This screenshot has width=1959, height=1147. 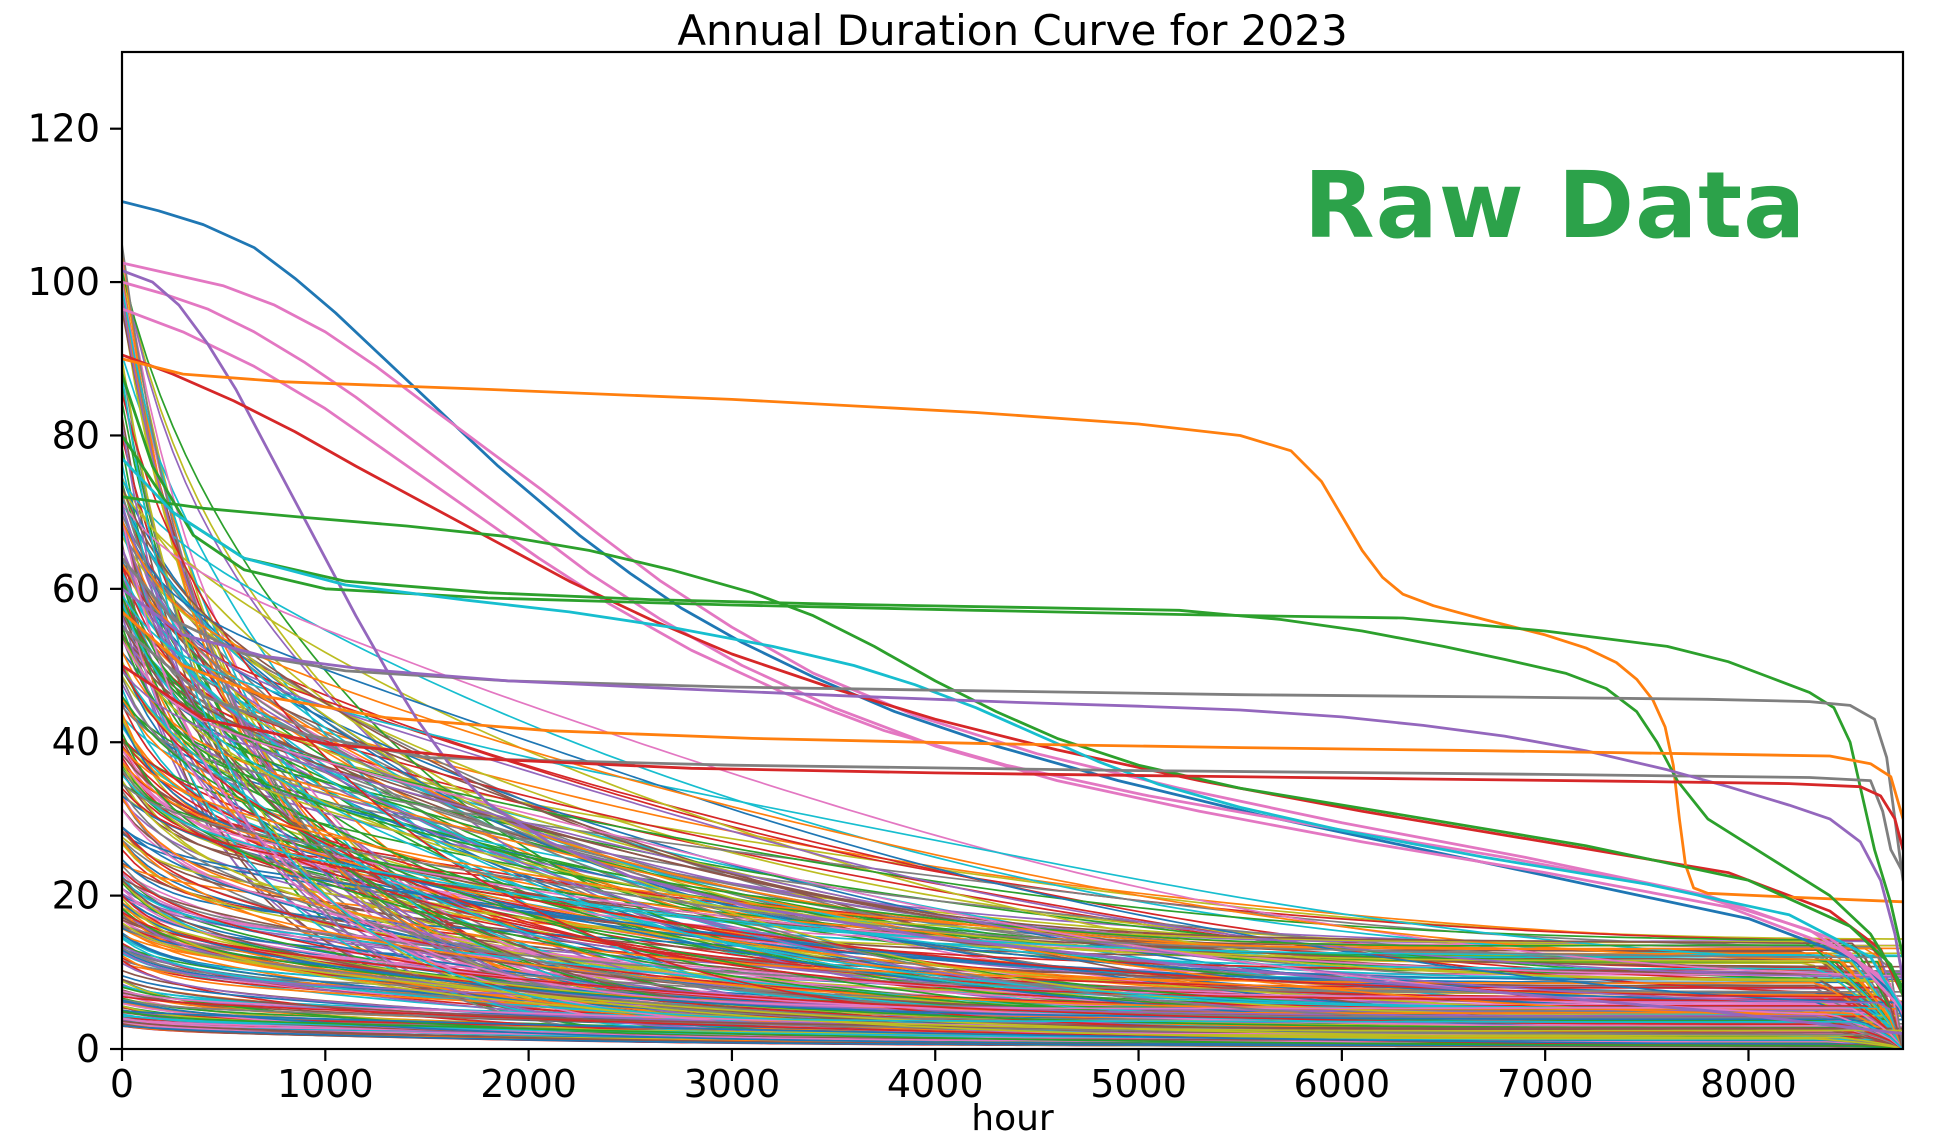 I want to click on x-axis-label: hour, so click(x=1012, y=1118).